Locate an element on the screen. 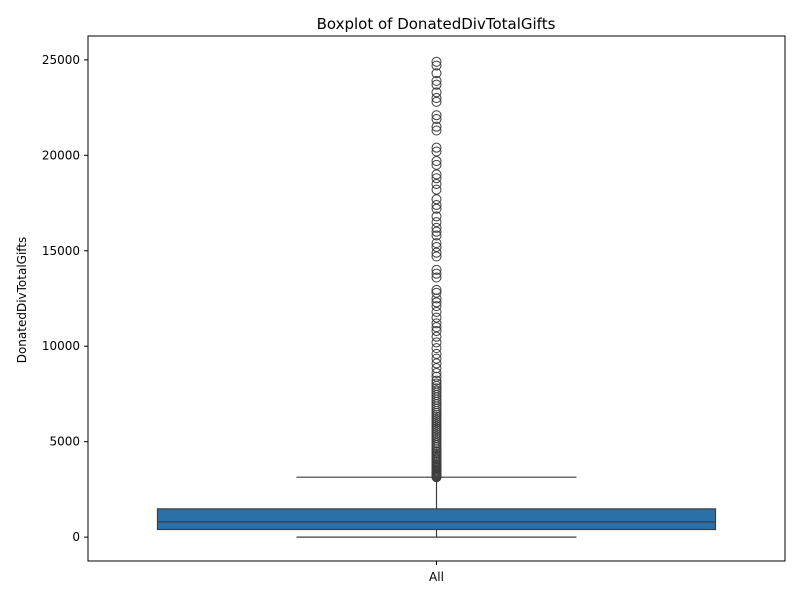 The image size is (800, 600). y-tick-label: 0 is located at coordinates (76, 537).